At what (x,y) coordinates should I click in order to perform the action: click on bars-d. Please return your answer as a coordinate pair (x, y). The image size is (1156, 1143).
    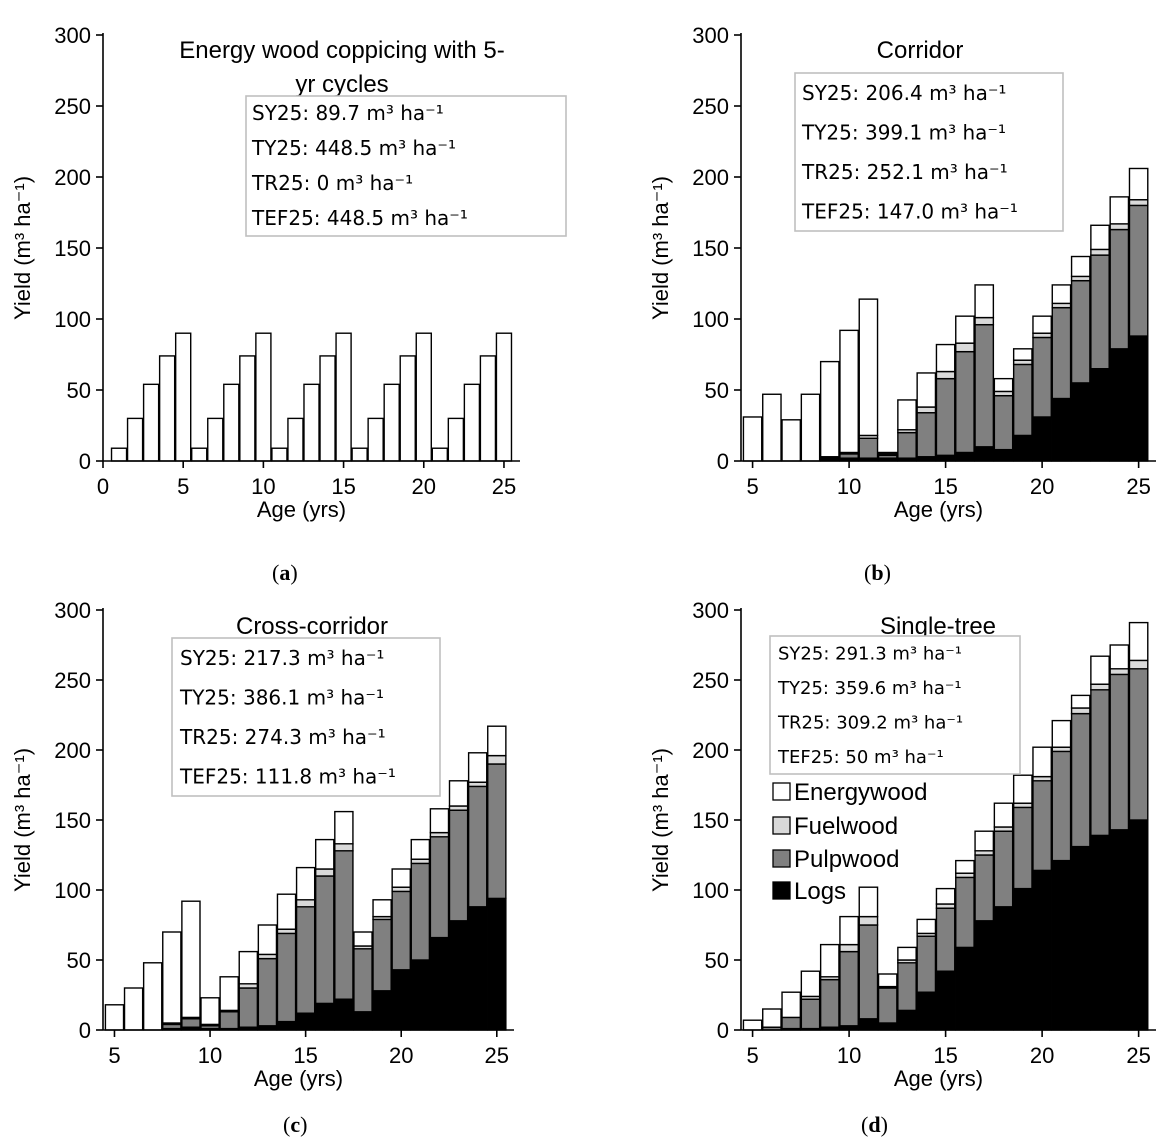
    Looking at the image, I should click on (945, 826).